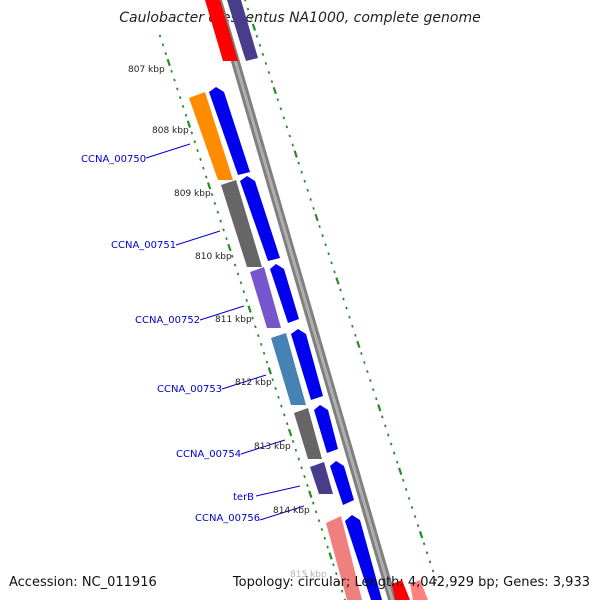 The width and height of the screenshot is (600, 600). Describe the element at coordinates (242, 30) in the screenshot. I see `cds-top` at that location.